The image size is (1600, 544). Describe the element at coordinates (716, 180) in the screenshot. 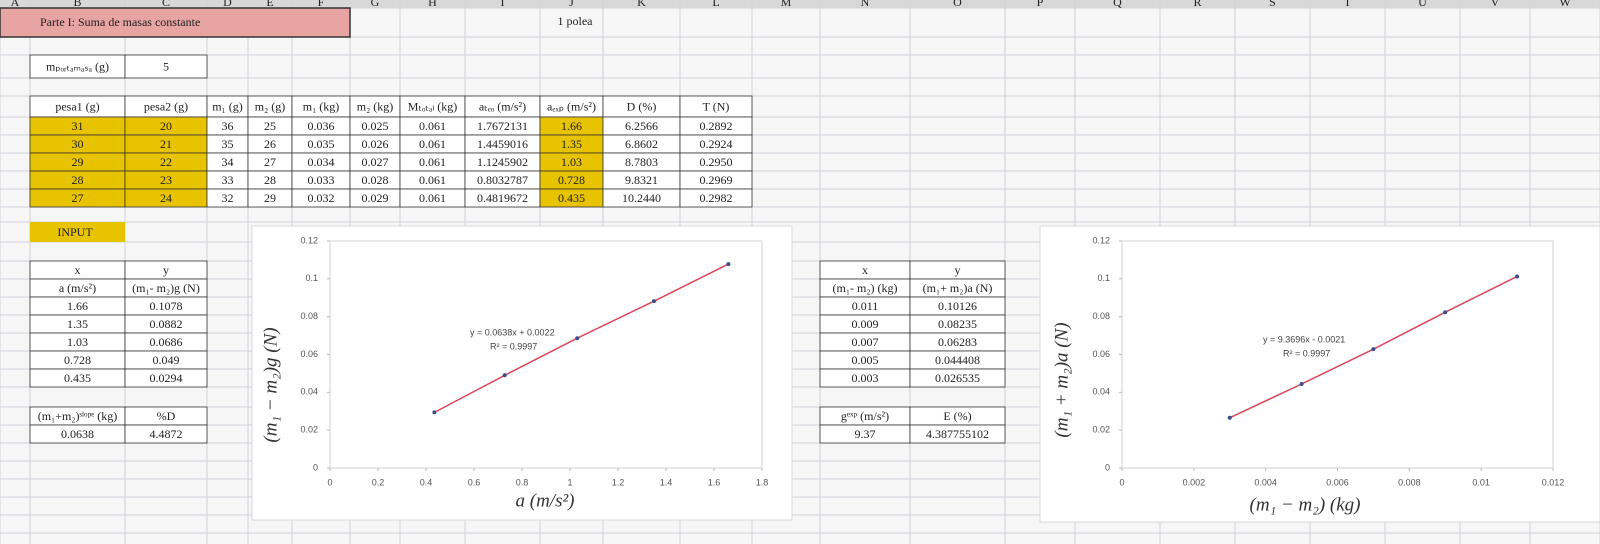

I see `table-cell: 0.2969` at that location.